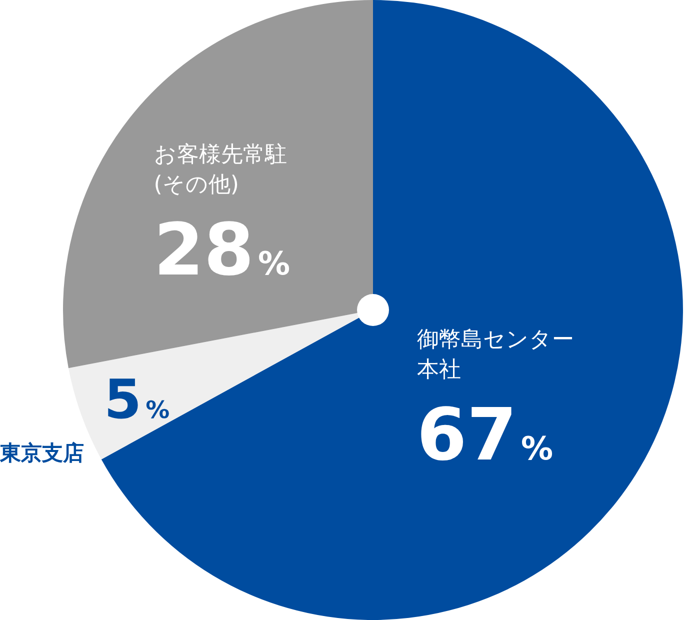  I want to click on slice-label: 御幣島センター本社, so click(495, 355).